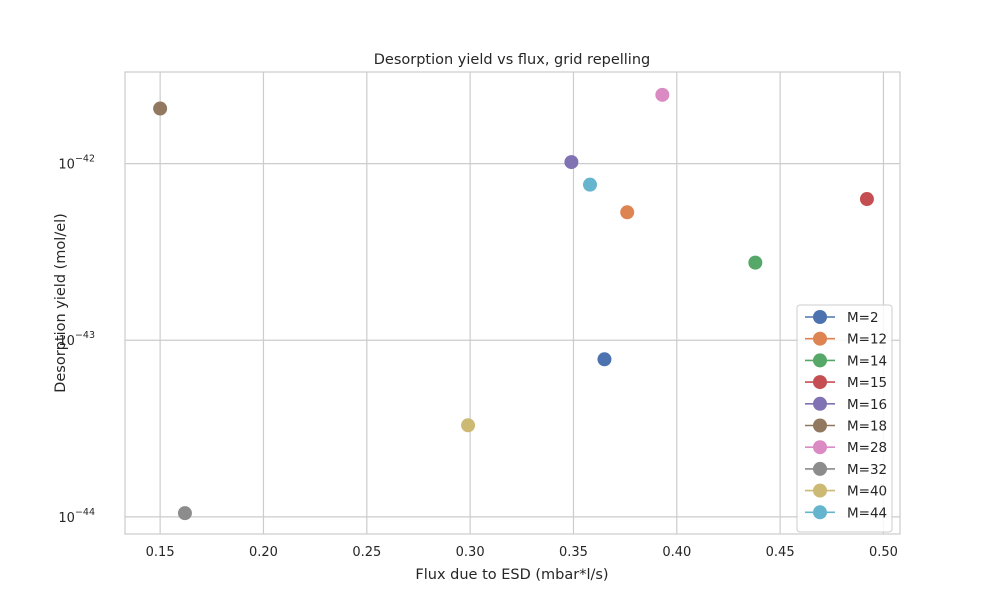  I want to click on x-tick-label: 0.45, so click(780, 552).